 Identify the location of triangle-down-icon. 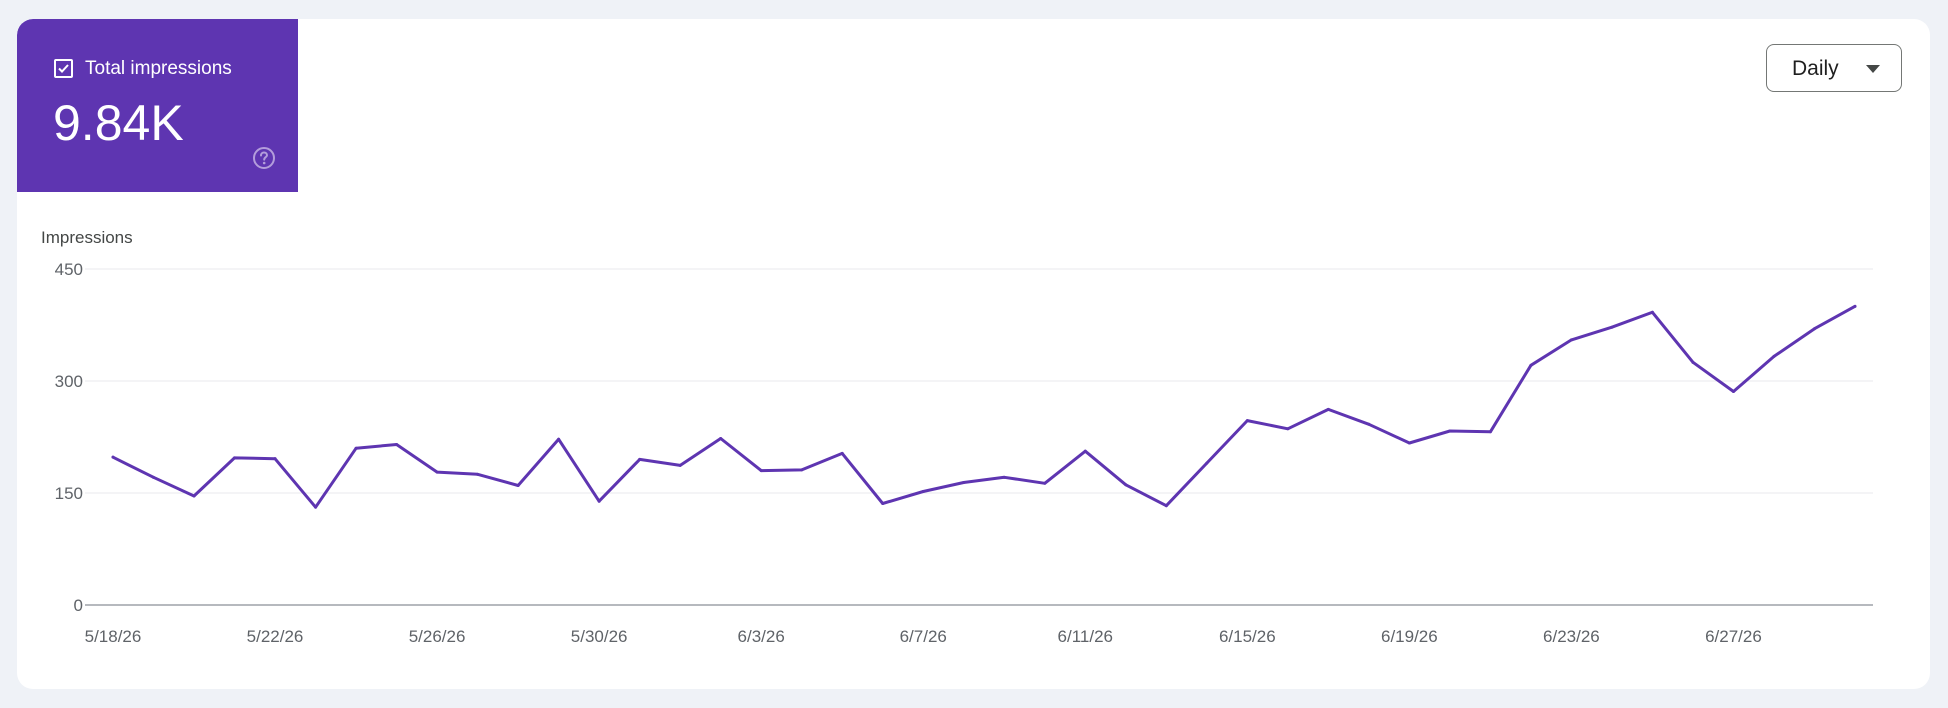
(1873, 69).